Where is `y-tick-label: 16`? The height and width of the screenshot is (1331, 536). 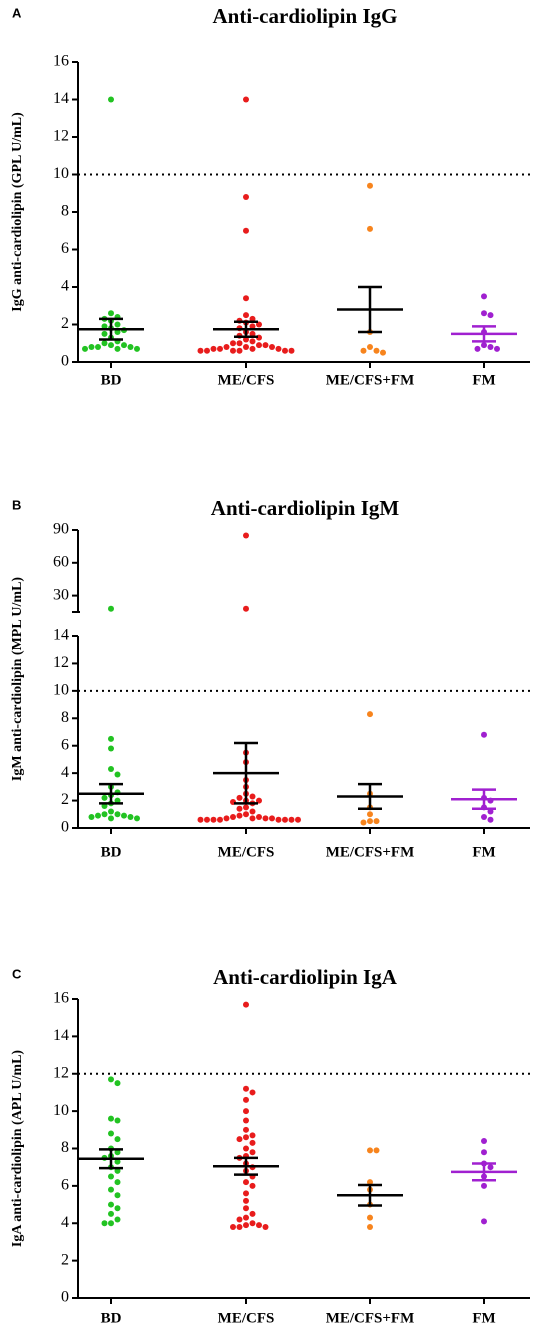
y-tick-label: 16 is located at coordinates (61, 998).